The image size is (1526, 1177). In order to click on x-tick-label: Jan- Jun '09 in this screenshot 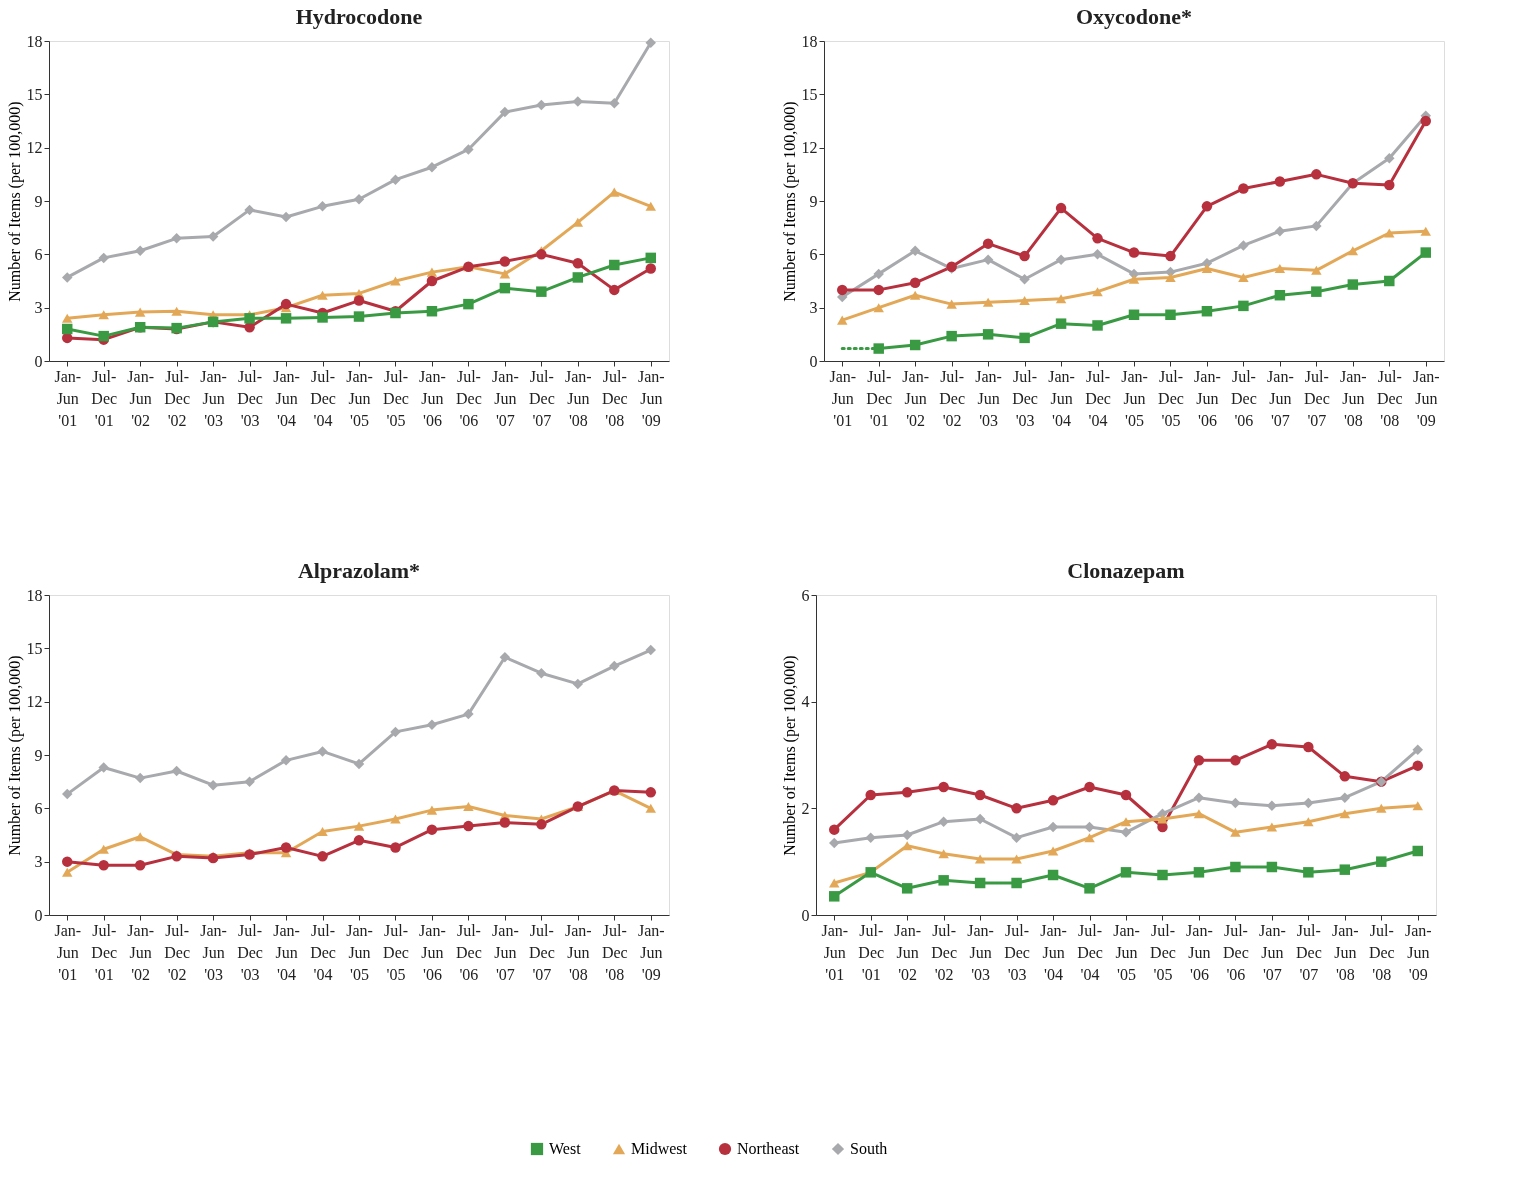, I will do `click(651, 952)`.